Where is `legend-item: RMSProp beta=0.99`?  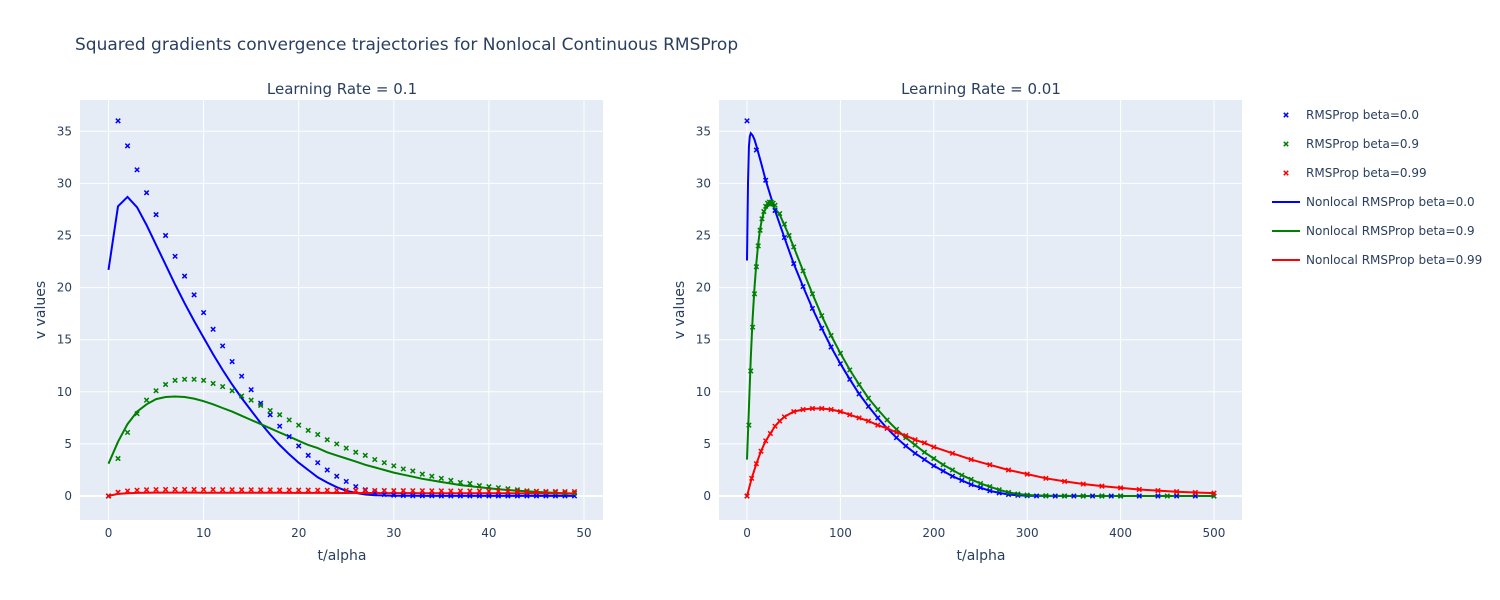
legend-item: RMSProp beta=0.99 is located at coordinates (1355, 173).